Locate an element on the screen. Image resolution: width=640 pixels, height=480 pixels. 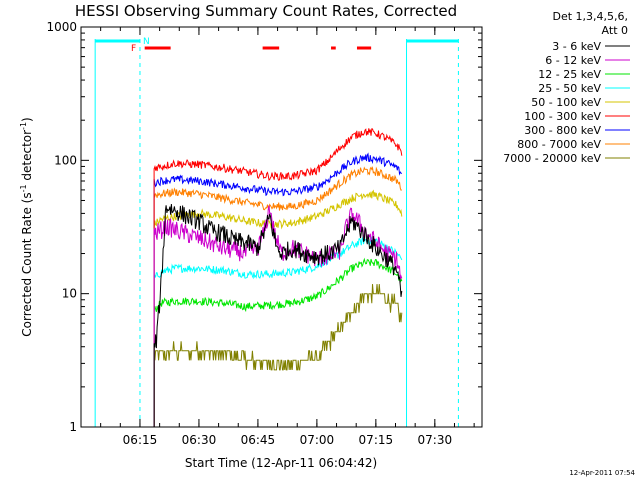
y-tick-label-0: 1 is located at coordinates (73, 427).